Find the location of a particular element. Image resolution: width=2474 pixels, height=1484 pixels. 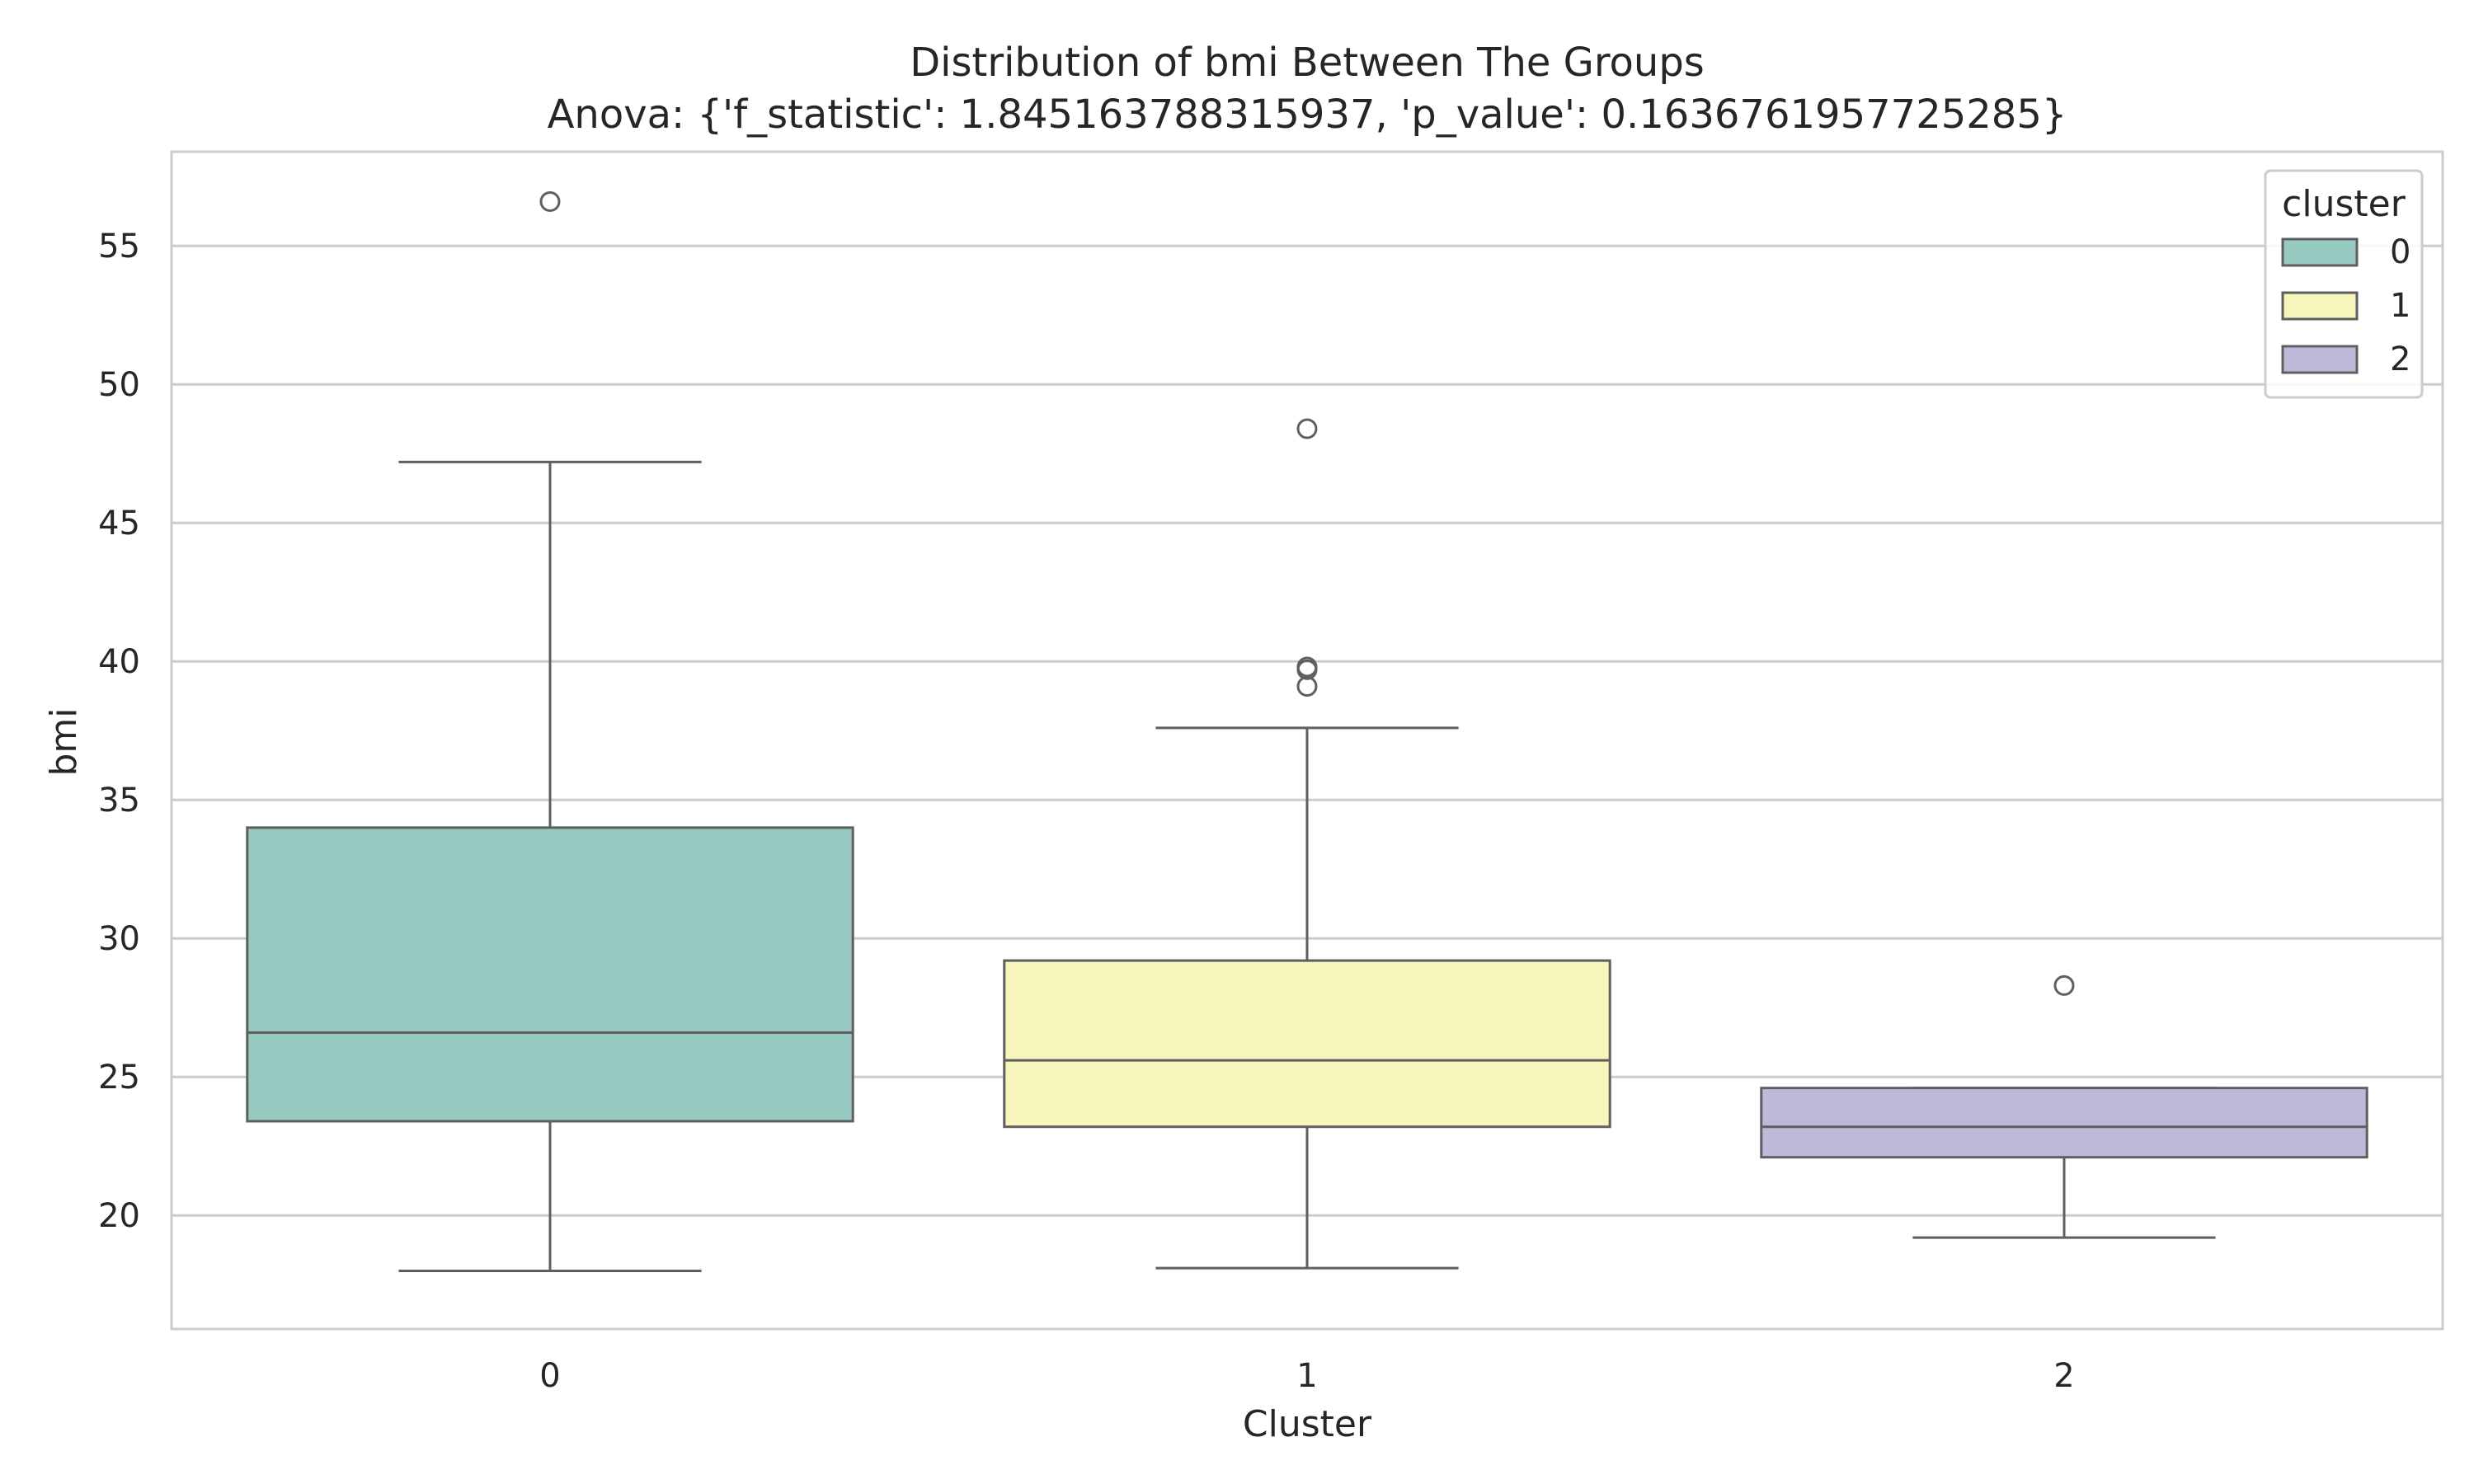

legend-entry-label: 1 is located at coordinates (2400, 306).